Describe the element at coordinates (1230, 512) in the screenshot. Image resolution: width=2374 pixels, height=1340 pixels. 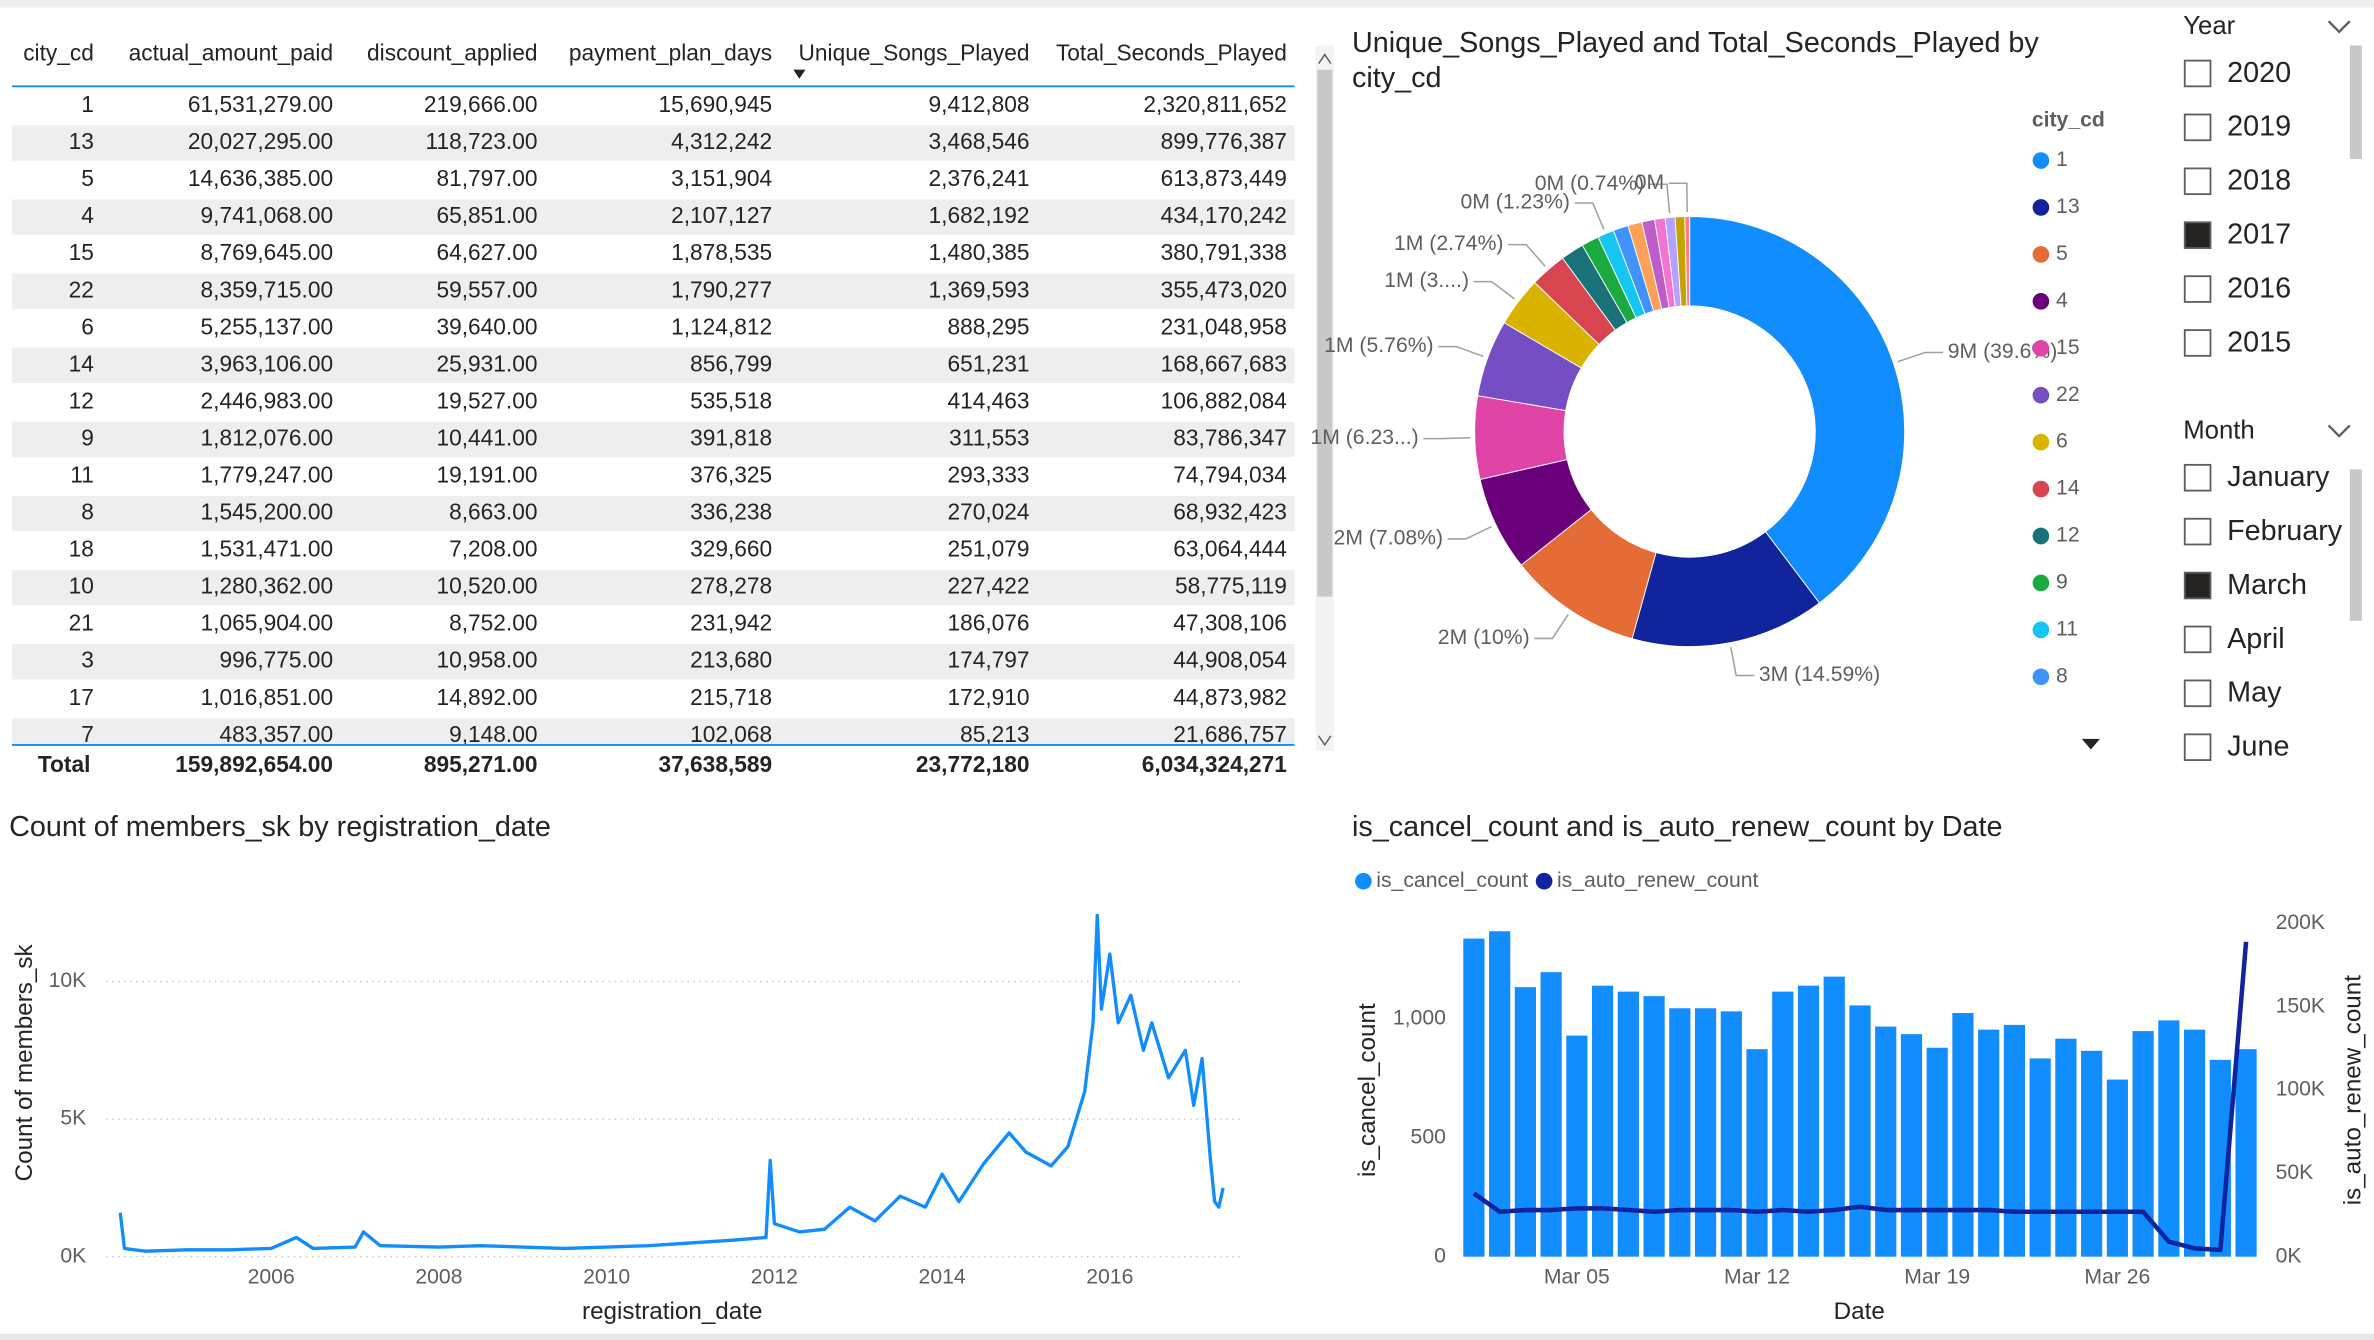
I see `table-cell: 68,932,423` at that location.